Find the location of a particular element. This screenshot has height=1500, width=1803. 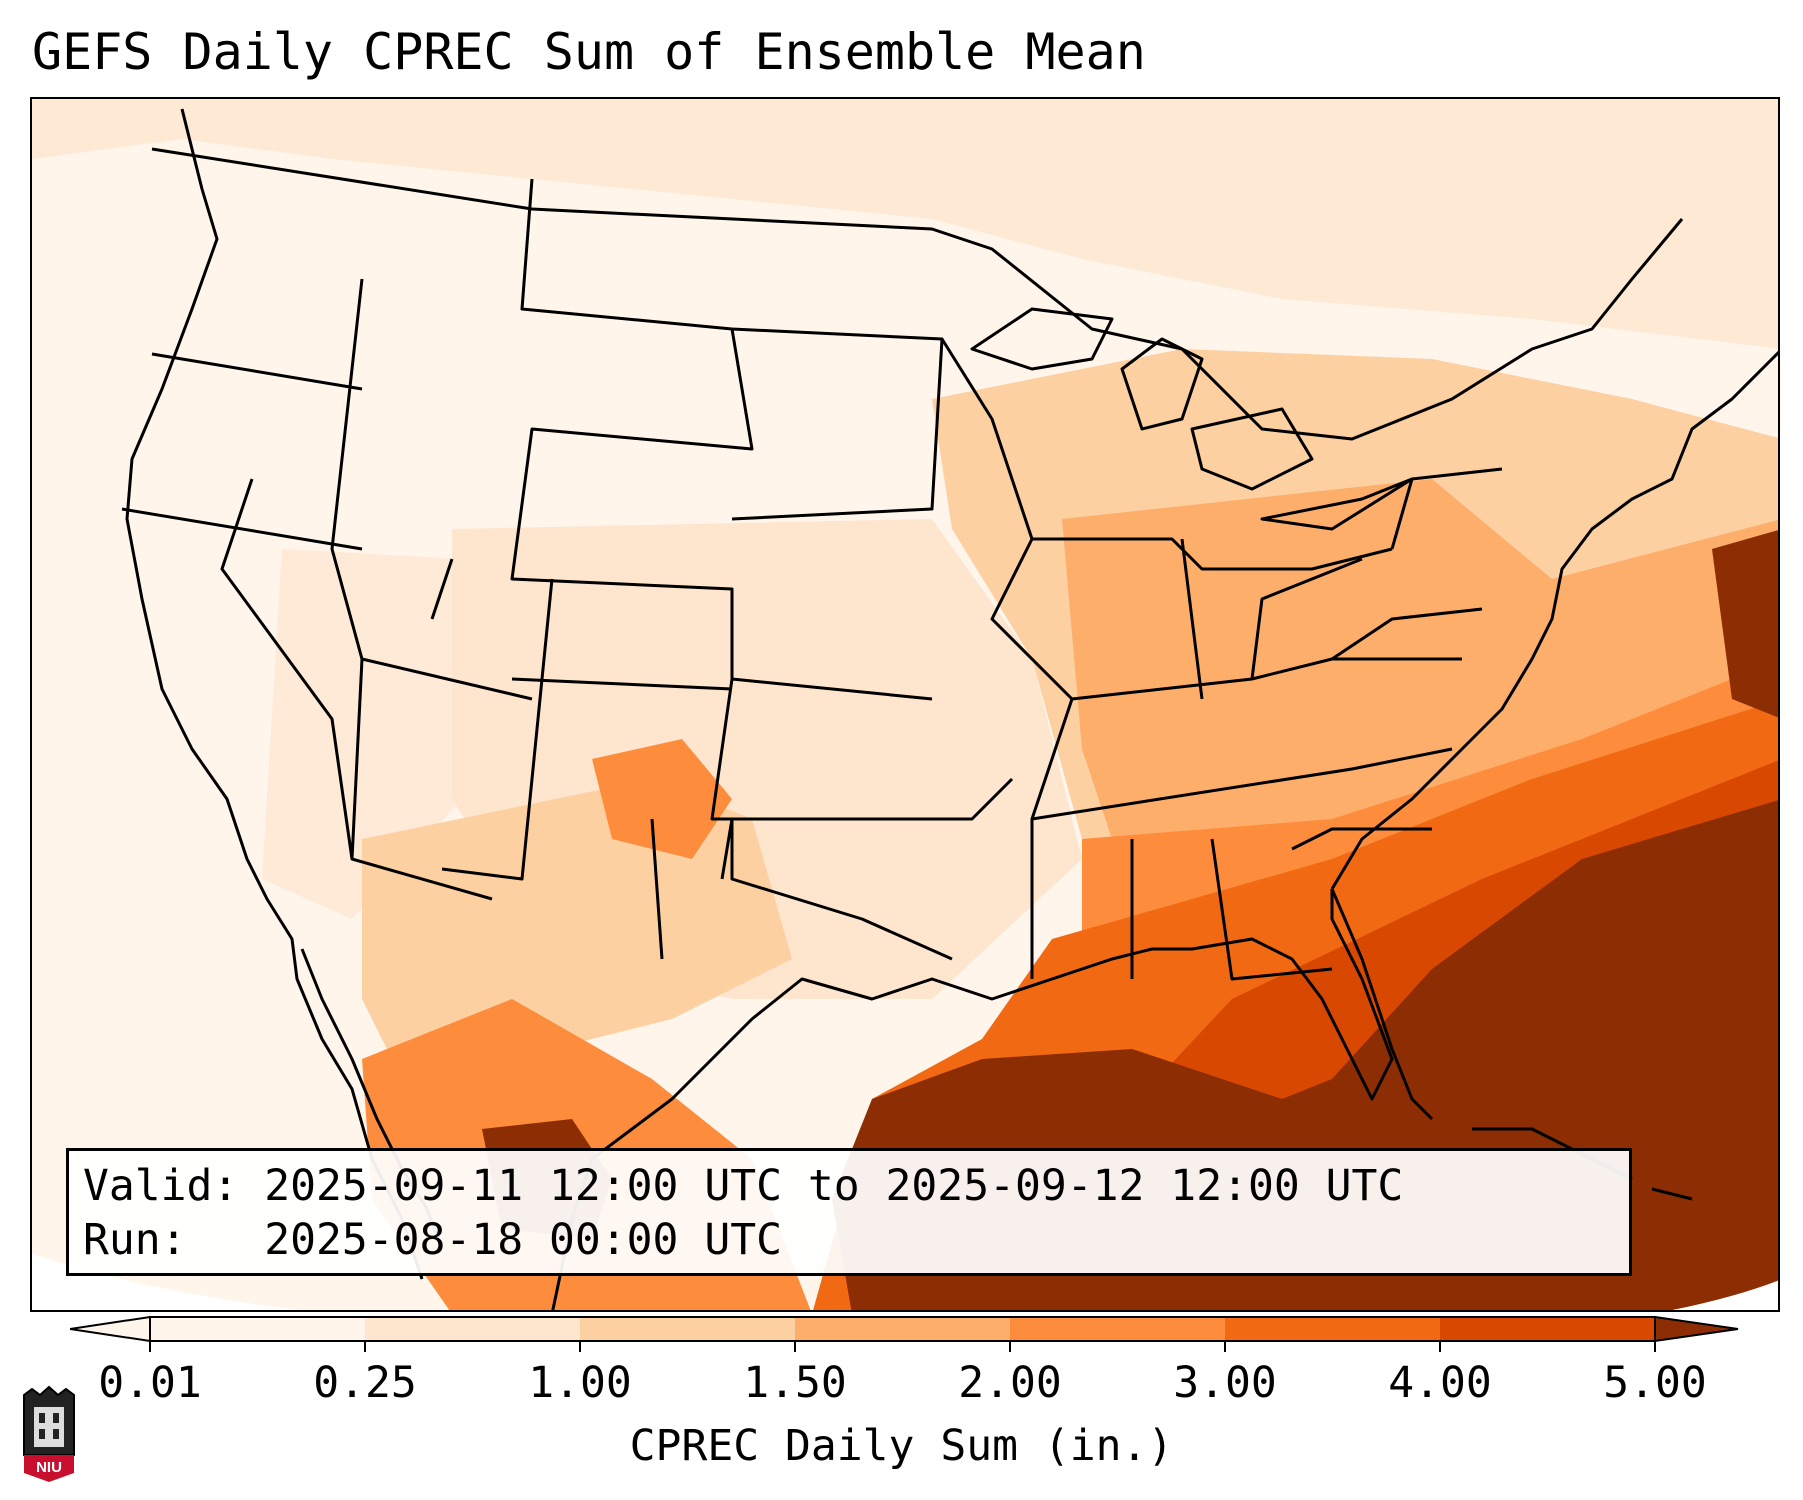

precip-brown-atlantic is located at coordinates (1745, 624).